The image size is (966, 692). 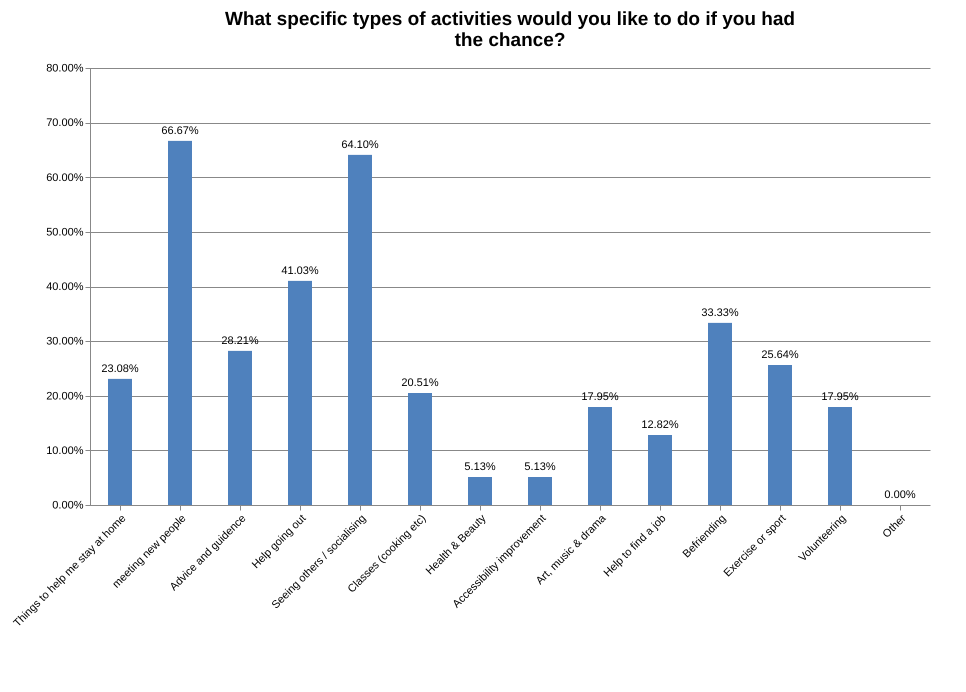 I want to click on data-label: 28.21%, so click(x=240, y=340).